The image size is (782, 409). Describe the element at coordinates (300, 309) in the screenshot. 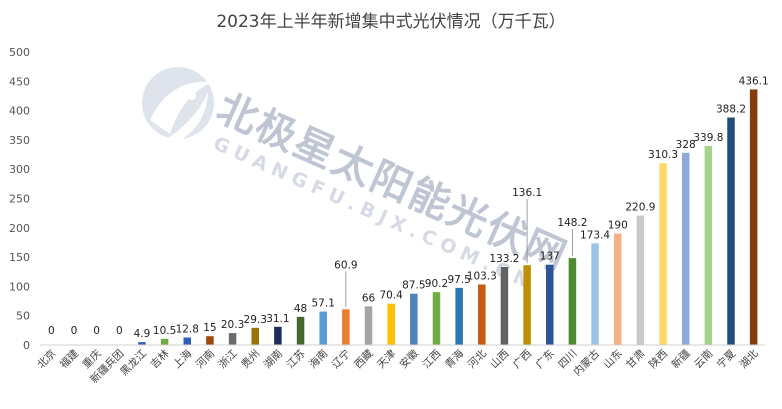

I see `data-label: 48` at that location.